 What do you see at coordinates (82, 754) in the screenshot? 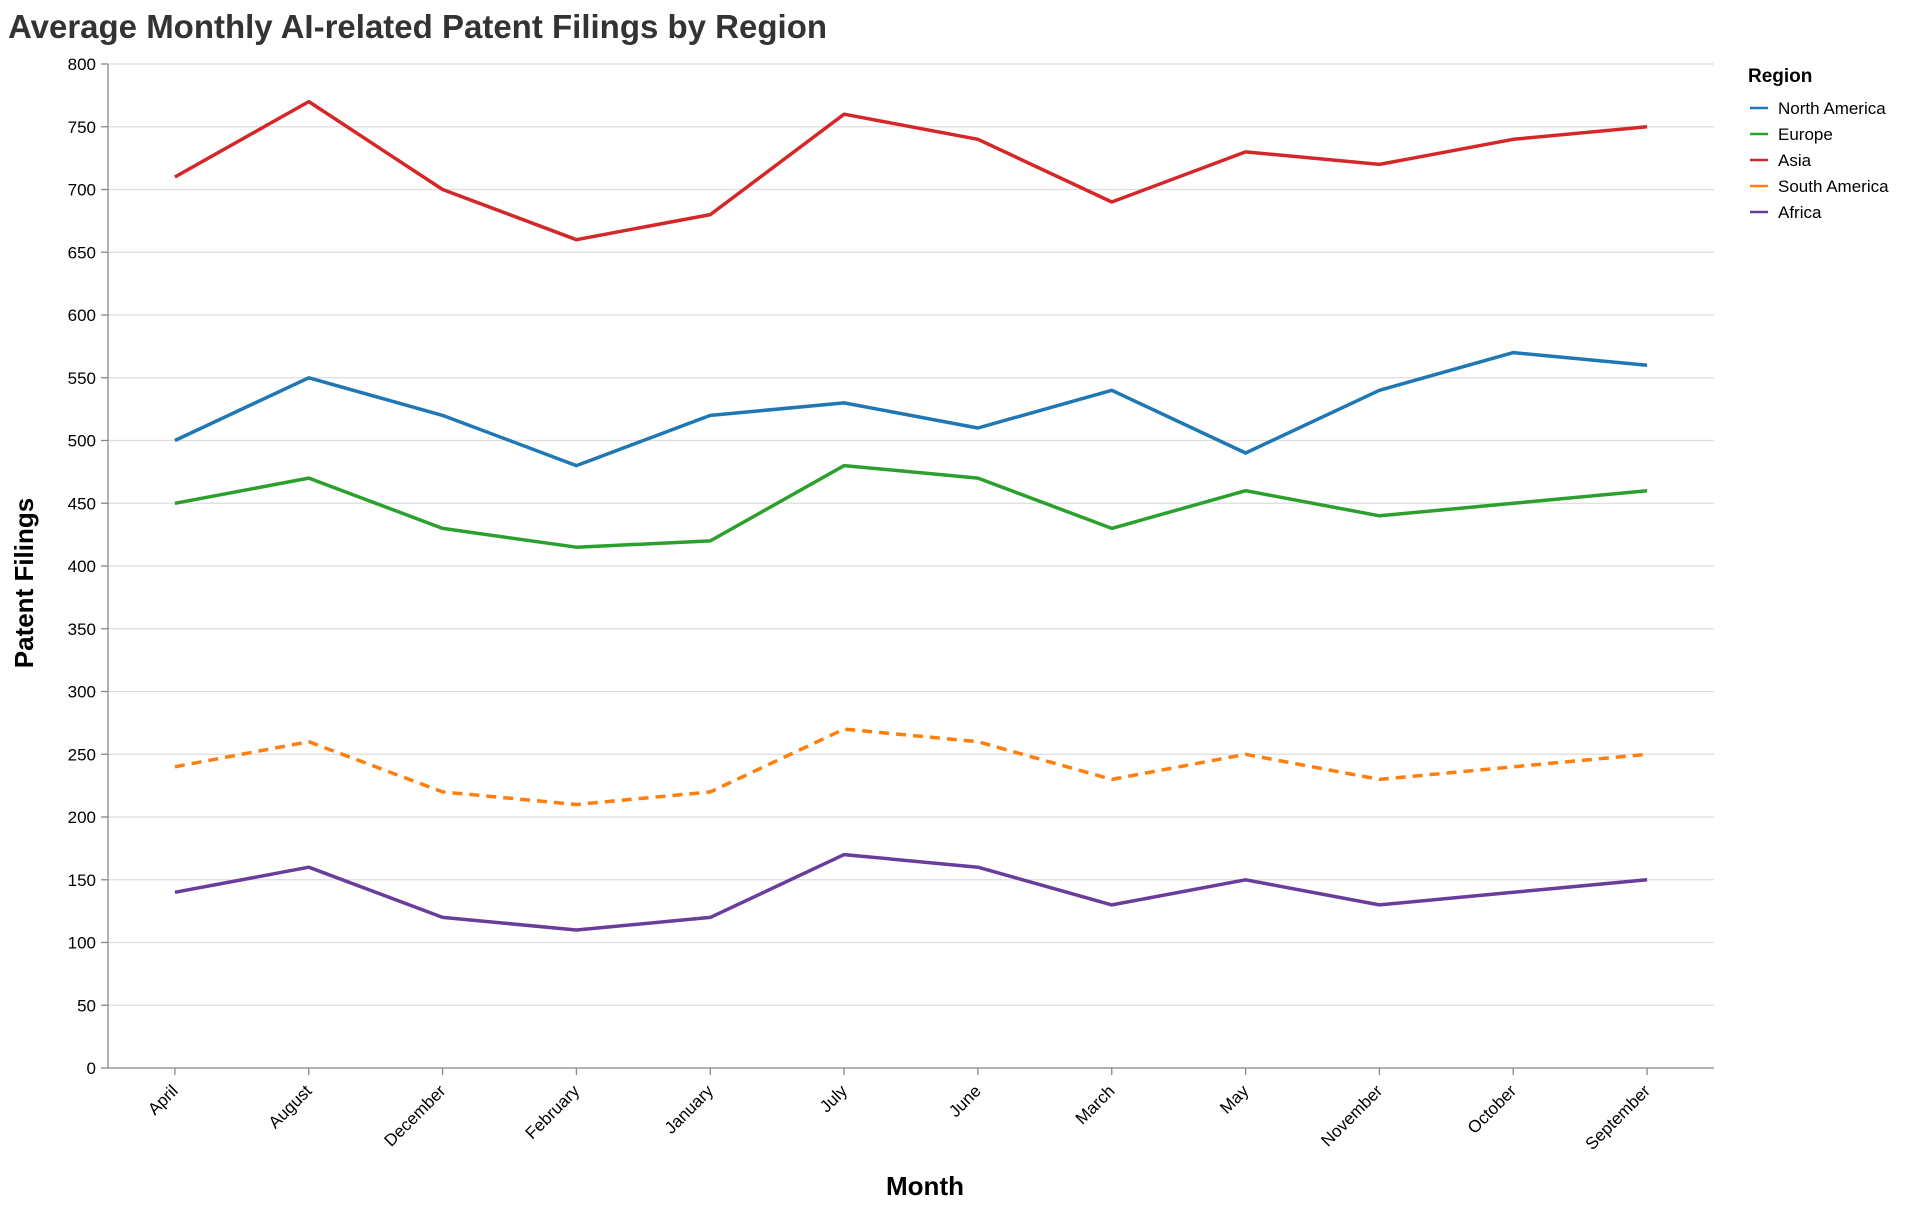
I see `y-tick-label: 250` at bounding box center [82, 754].